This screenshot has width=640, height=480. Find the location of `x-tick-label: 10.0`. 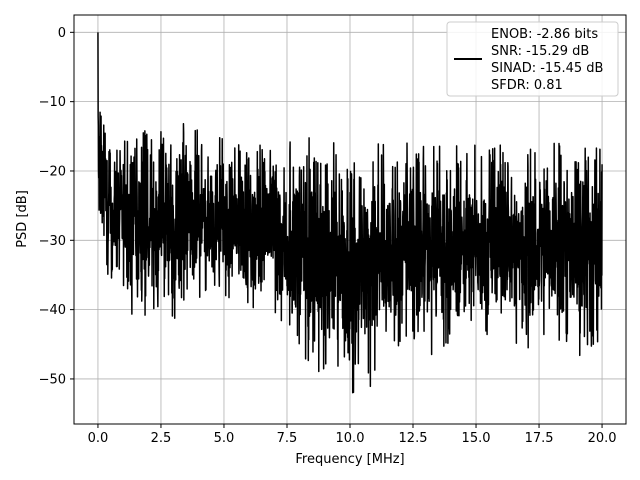

x-tick-label: 10.0 is located at coordinates (350, 438).